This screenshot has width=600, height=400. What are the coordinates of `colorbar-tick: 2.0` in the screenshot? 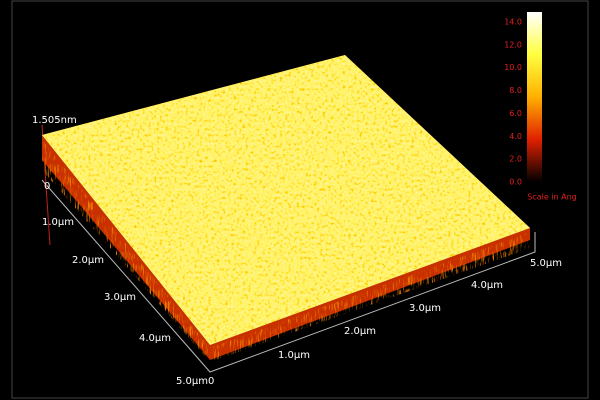 It's located at (515, 159).